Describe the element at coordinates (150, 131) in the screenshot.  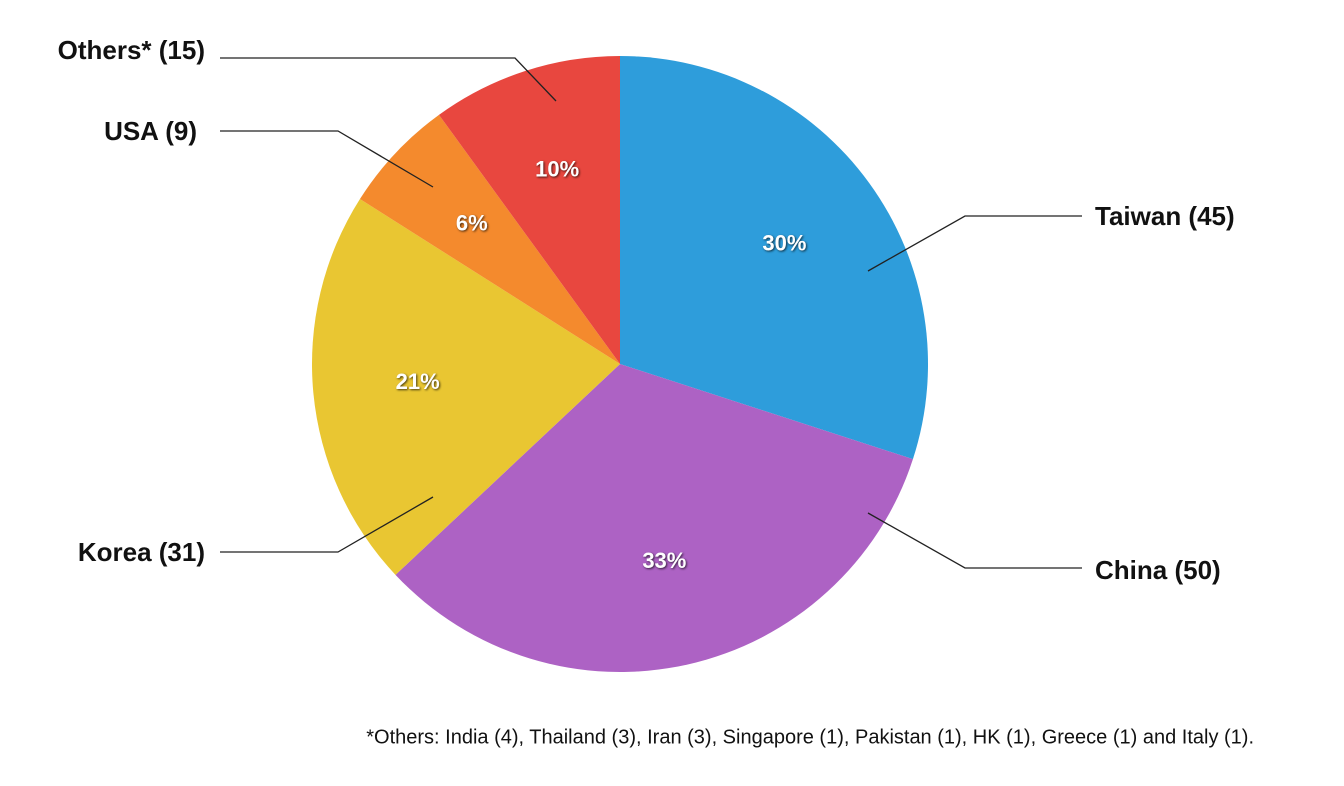
I see `category-label: USA (9)` at that location.